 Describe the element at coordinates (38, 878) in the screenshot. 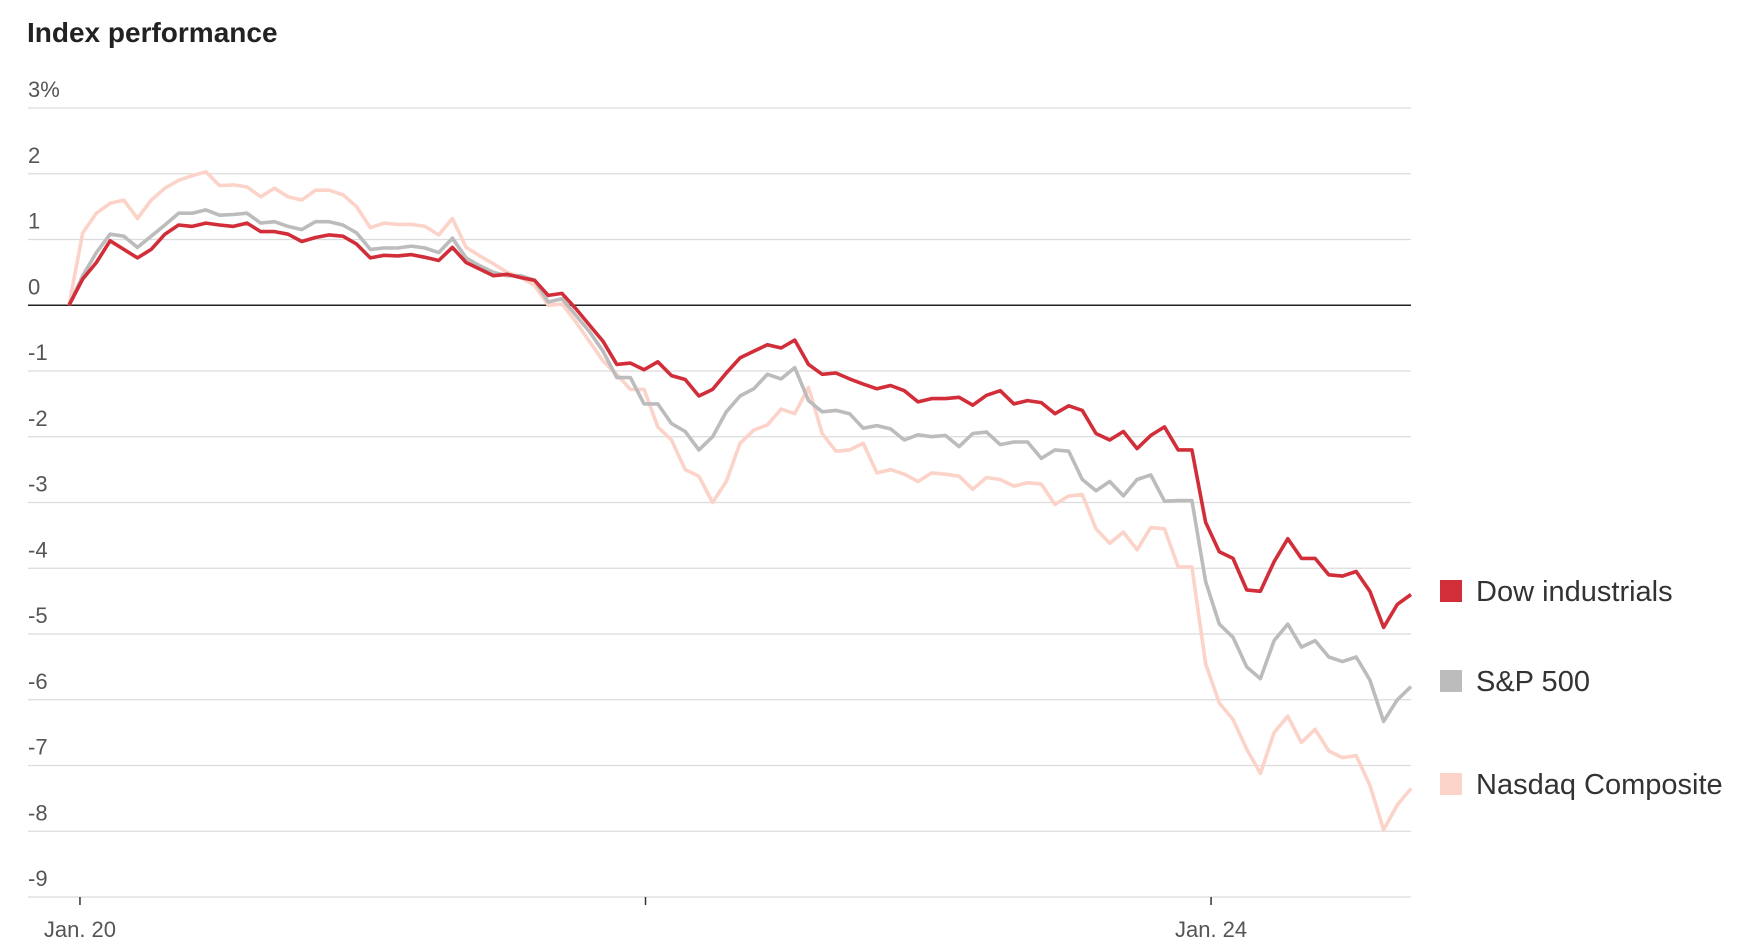

I see `y-tick-label: -9` at that location.